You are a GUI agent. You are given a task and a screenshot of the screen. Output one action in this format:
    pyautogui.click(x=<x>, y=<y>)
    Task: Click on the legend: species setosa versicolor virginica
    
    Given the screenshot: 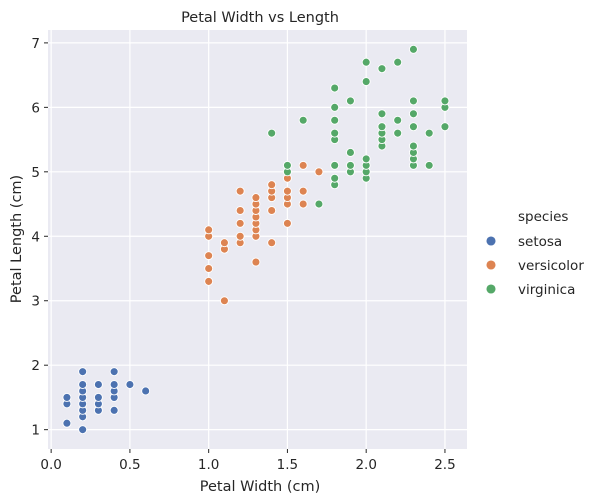 What is the action you would take?
    pyautogui.click(x=534, y=253)
    